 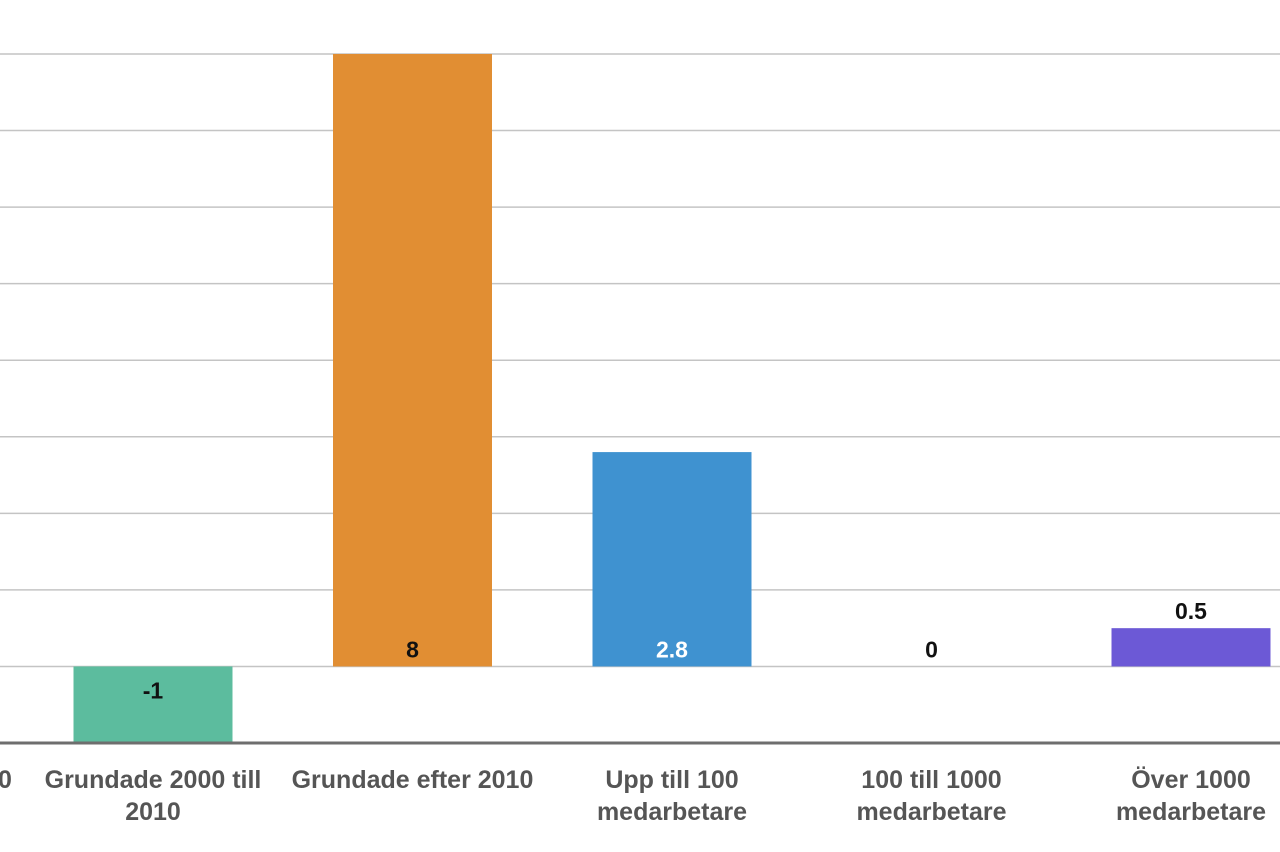 I want to click on data-labels: -1 8 2.8 0 0.5, so click(x=675, y=650).